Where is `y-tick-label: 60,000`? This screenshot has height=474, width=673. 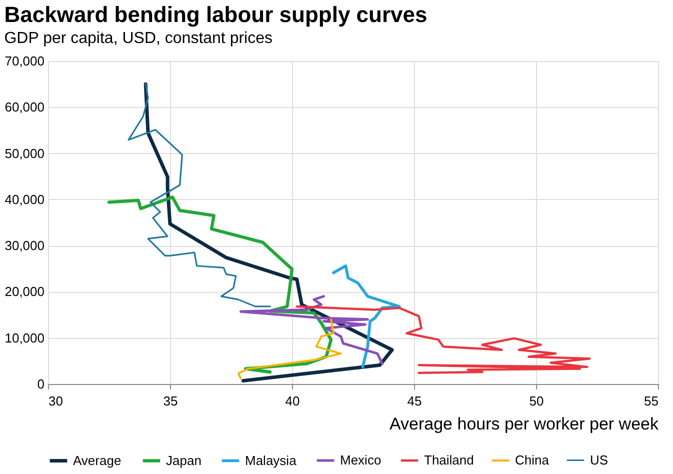
y-tick-label: 60,000 is located at coordinates (24, 107).